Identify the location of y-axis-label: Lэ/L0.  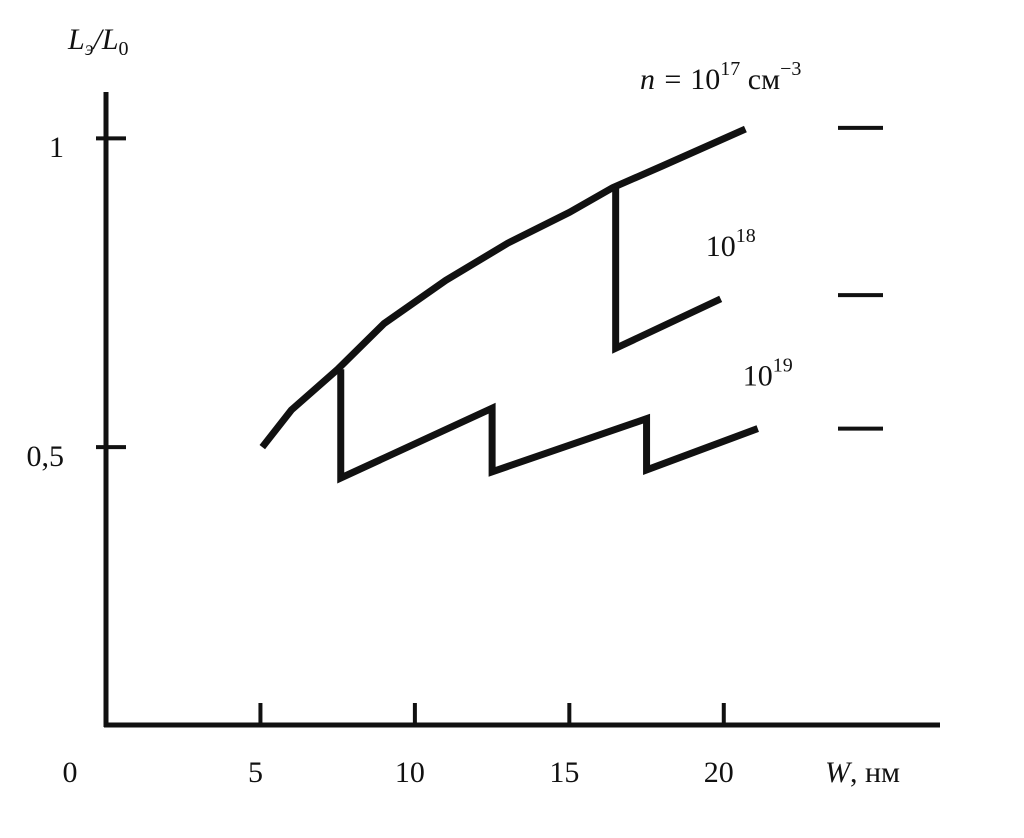
(98, 41).